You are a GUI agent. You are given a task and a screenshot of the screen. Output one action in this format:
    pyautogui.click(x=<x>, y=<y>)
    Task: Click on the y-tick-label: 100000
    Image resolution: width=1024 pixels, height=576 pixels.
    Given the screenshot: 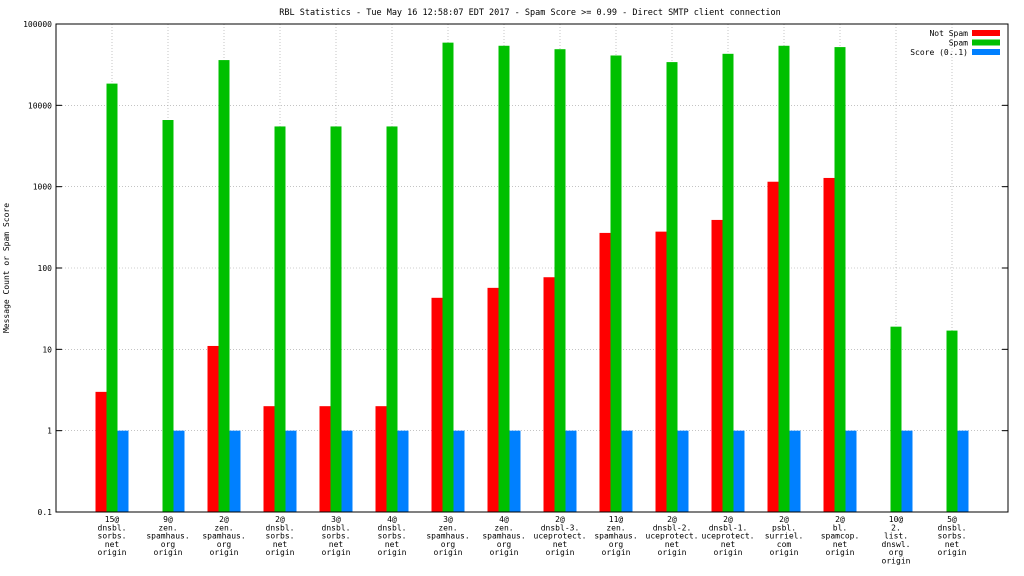 What is the action you would take?
    pyautogui.click(x=37, y=24)
    